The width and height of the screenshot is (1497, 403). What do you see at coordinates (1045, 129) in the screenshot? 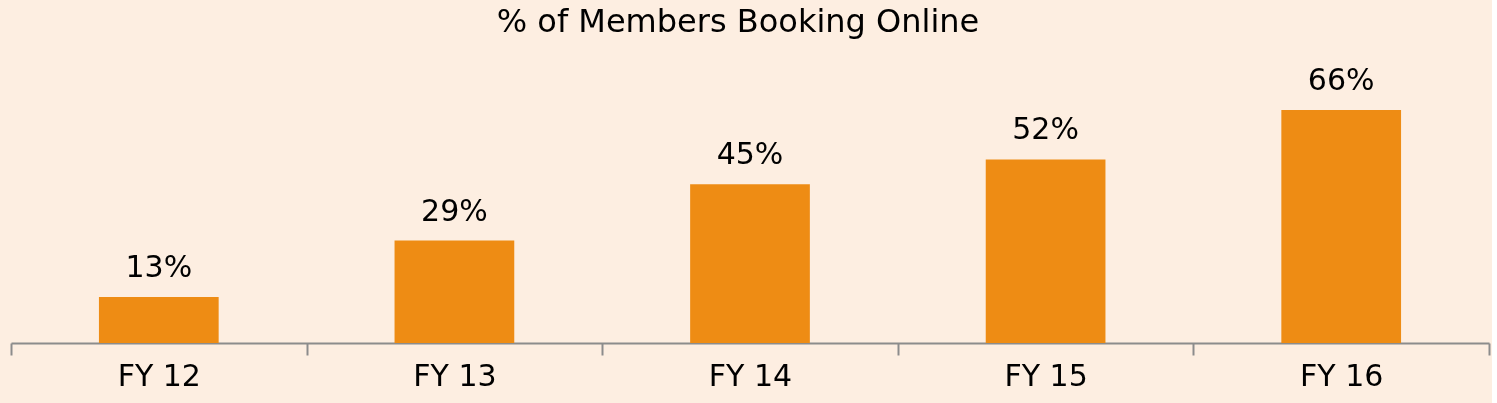
I see `data-label: 52%` at bounding box center [1045, 129].